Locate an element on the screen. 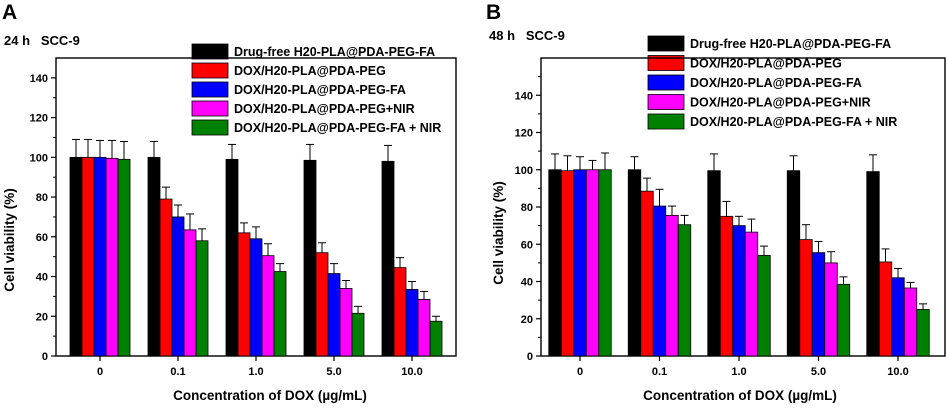 The height and width of the screenshot is (410, 948). panel-letter: A is located at coordinates (9, 12).